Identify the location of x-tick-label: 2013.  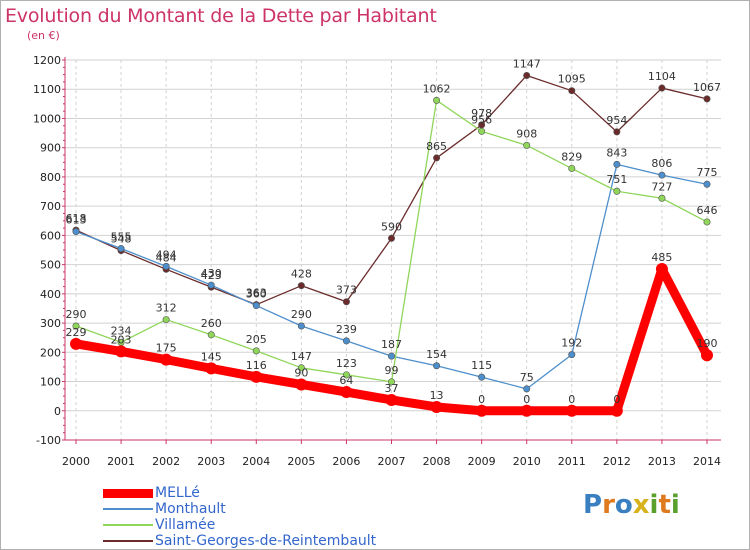
(662, 461).